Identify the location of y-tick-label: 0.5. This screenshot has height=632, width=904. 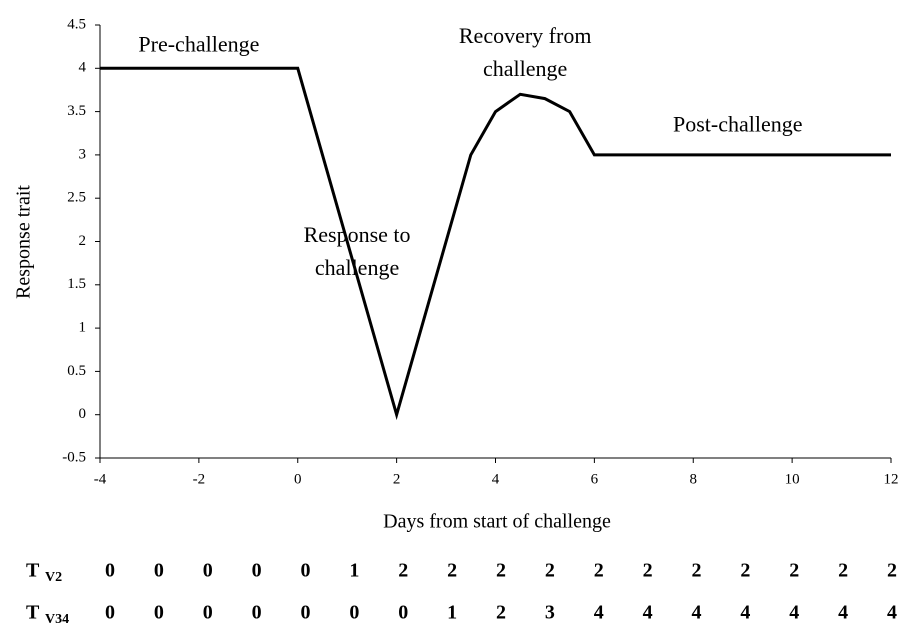
(76, 371).